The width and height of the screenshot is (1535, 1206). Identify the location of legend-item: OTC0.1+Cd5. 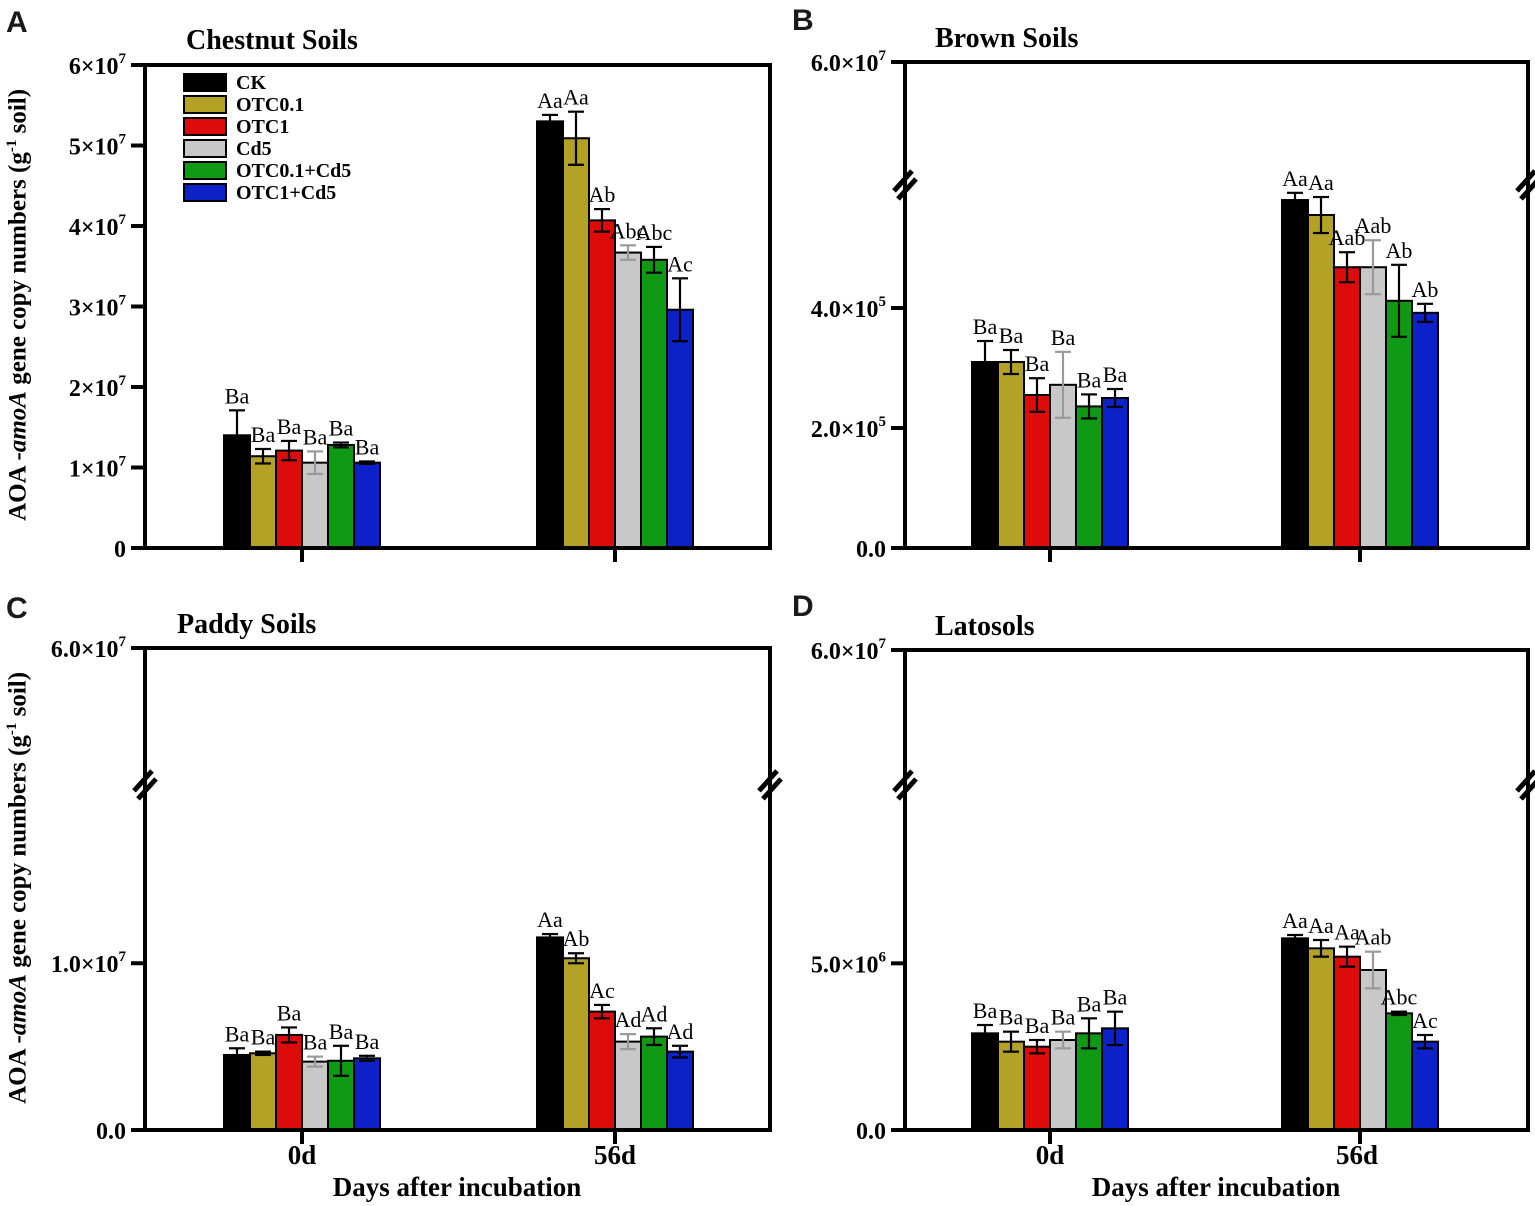
(267, 171).